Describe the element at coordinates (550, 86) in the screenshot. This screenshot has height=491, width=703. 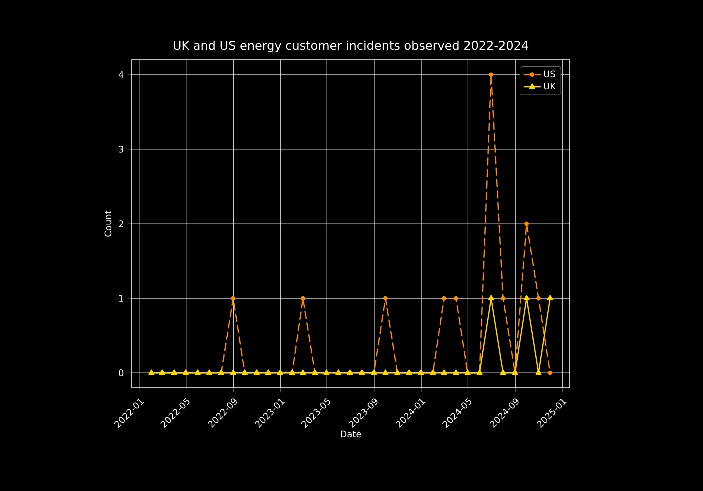
I see `legend-label: UK` at that location.